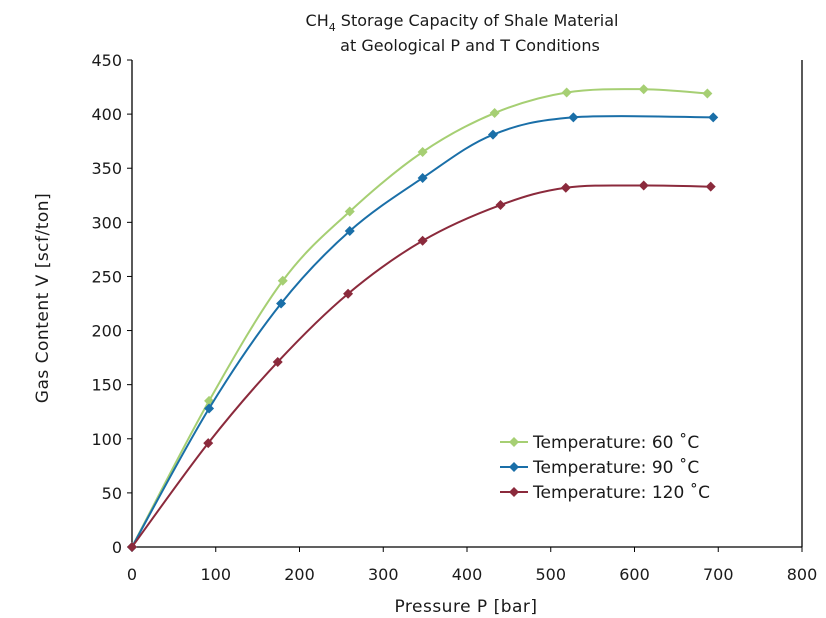  Describe the element at coordinates (132, 574) in the screenshot. I see `x-tick-label: 0` at that location.